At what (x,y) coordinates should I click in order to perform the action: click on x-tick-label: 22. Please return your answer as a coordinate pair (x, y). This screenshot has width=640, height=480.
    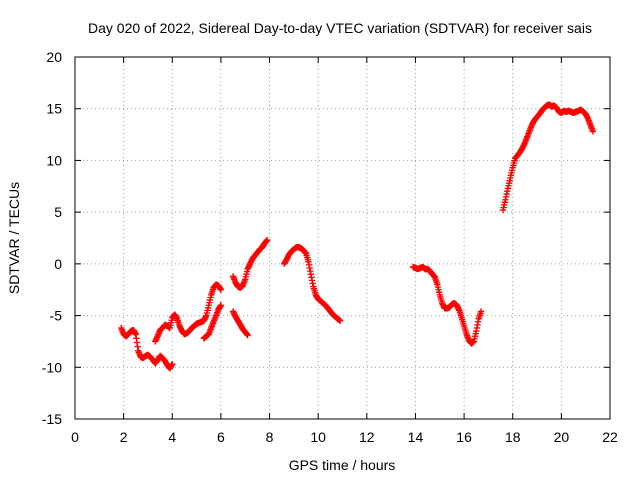
    Looking at the image, I should click on (610, 437).